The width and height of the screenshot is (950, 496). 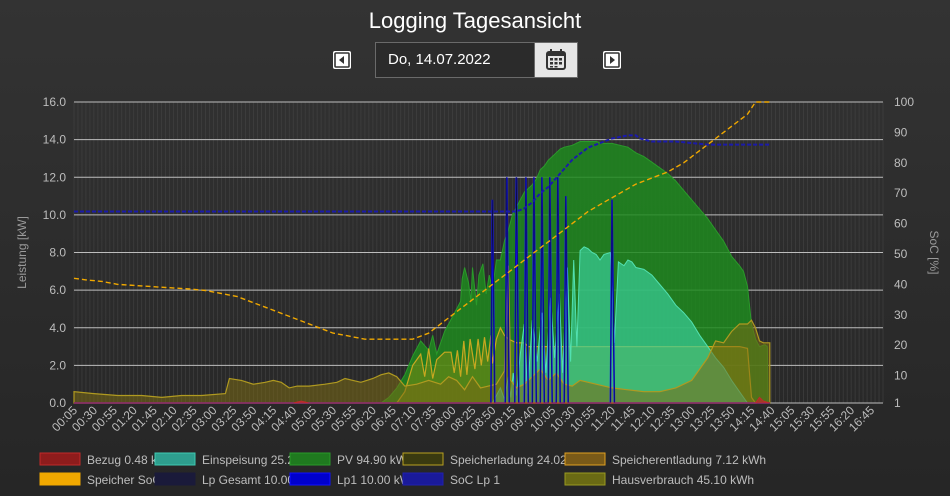 What do you see at coordinates (901, 132) in the screenshot?
I see `y2-tick-label: 90` at bounding box center [901, 132].